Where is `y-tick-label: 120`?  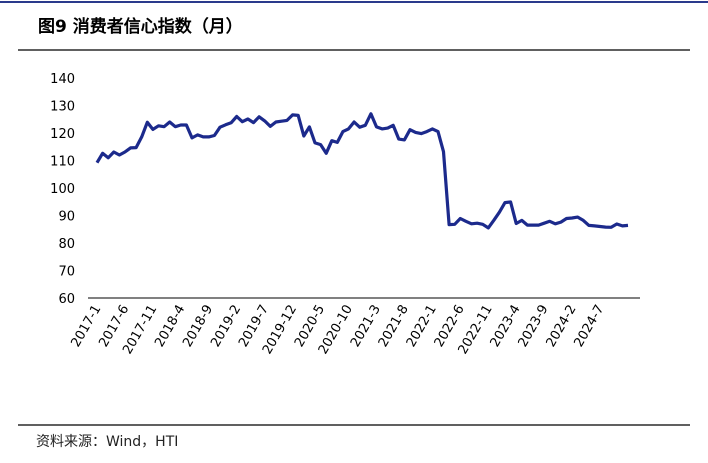
y-tick-label: 120 is located at coordinates (62, 134).